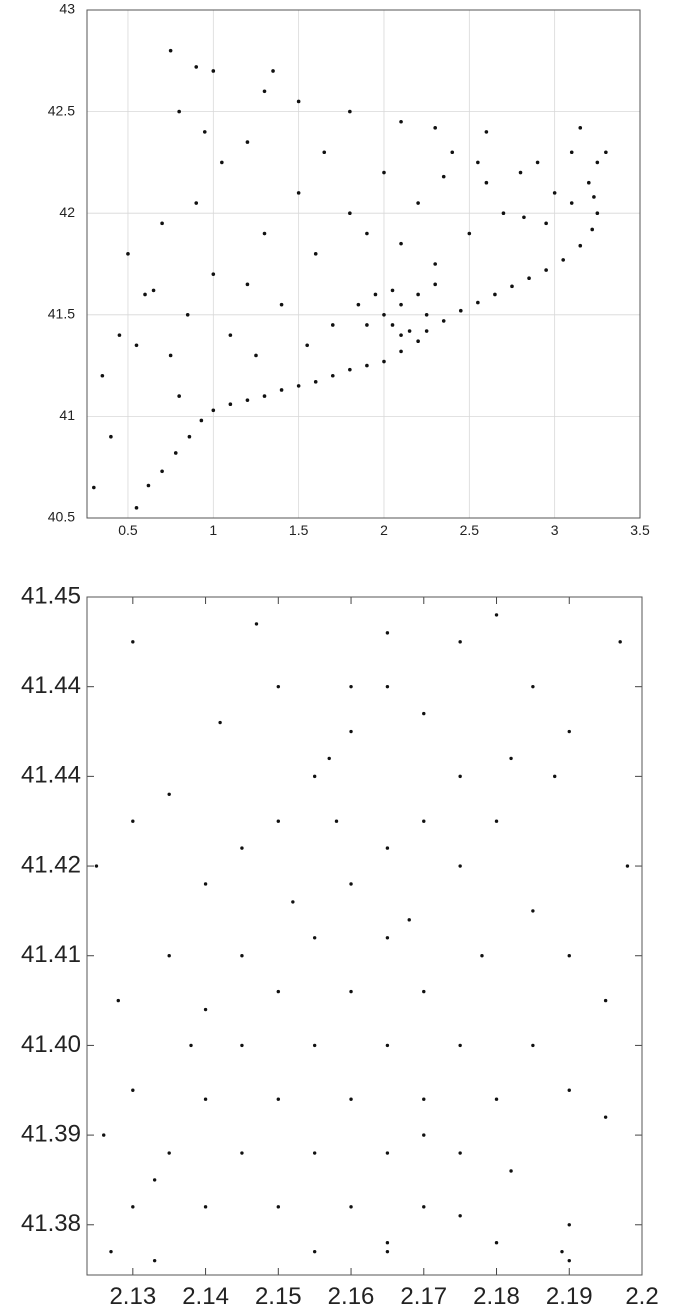 The height and width of the screenshot is (1305, 674). What do you see at coordinates (132, 1294) in the screenshot?
I see `x-tick-label: 2.13` at bounding box center [132, 1294].